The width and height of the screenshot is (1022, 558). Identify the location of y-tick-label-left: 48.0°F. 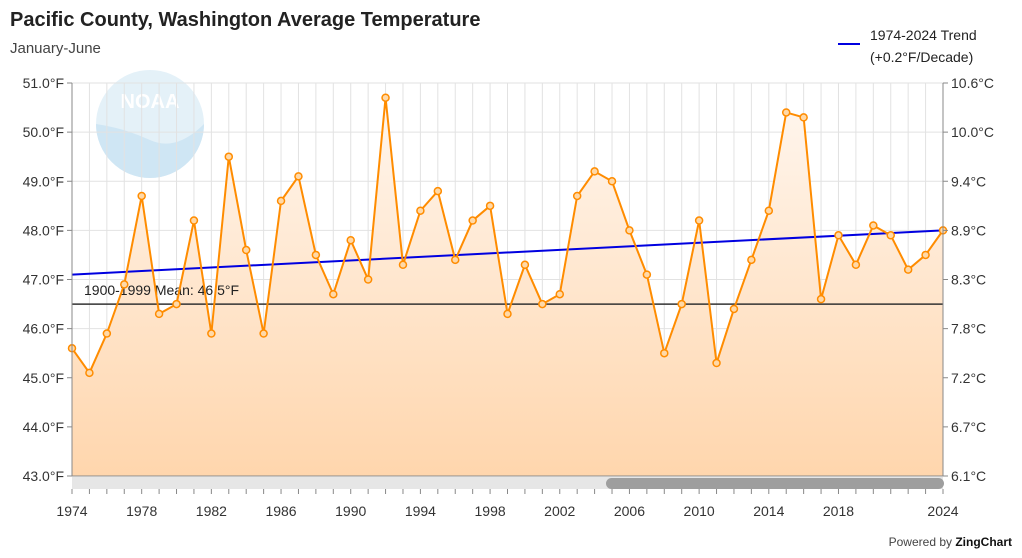
(43, 230).